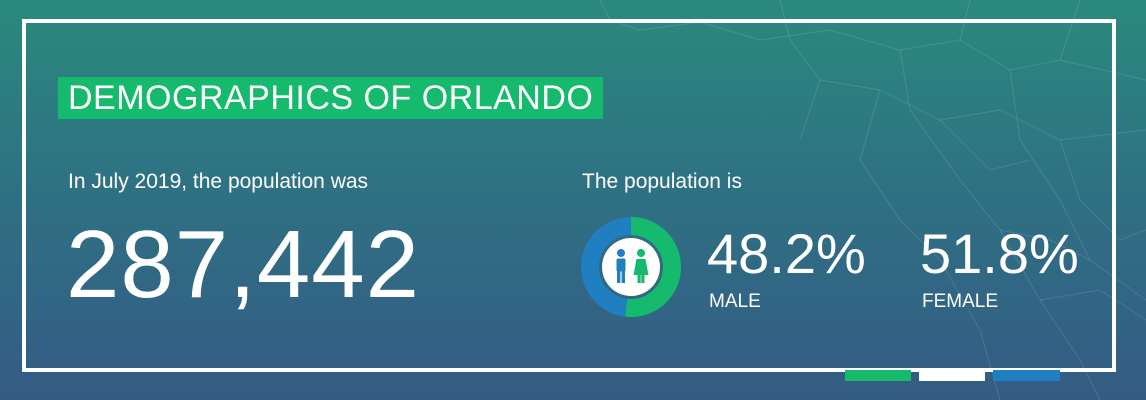 The height and width of the screenshot is (400, 1146). I want to click on female-percentage: 51.8%, so click(999, 253).